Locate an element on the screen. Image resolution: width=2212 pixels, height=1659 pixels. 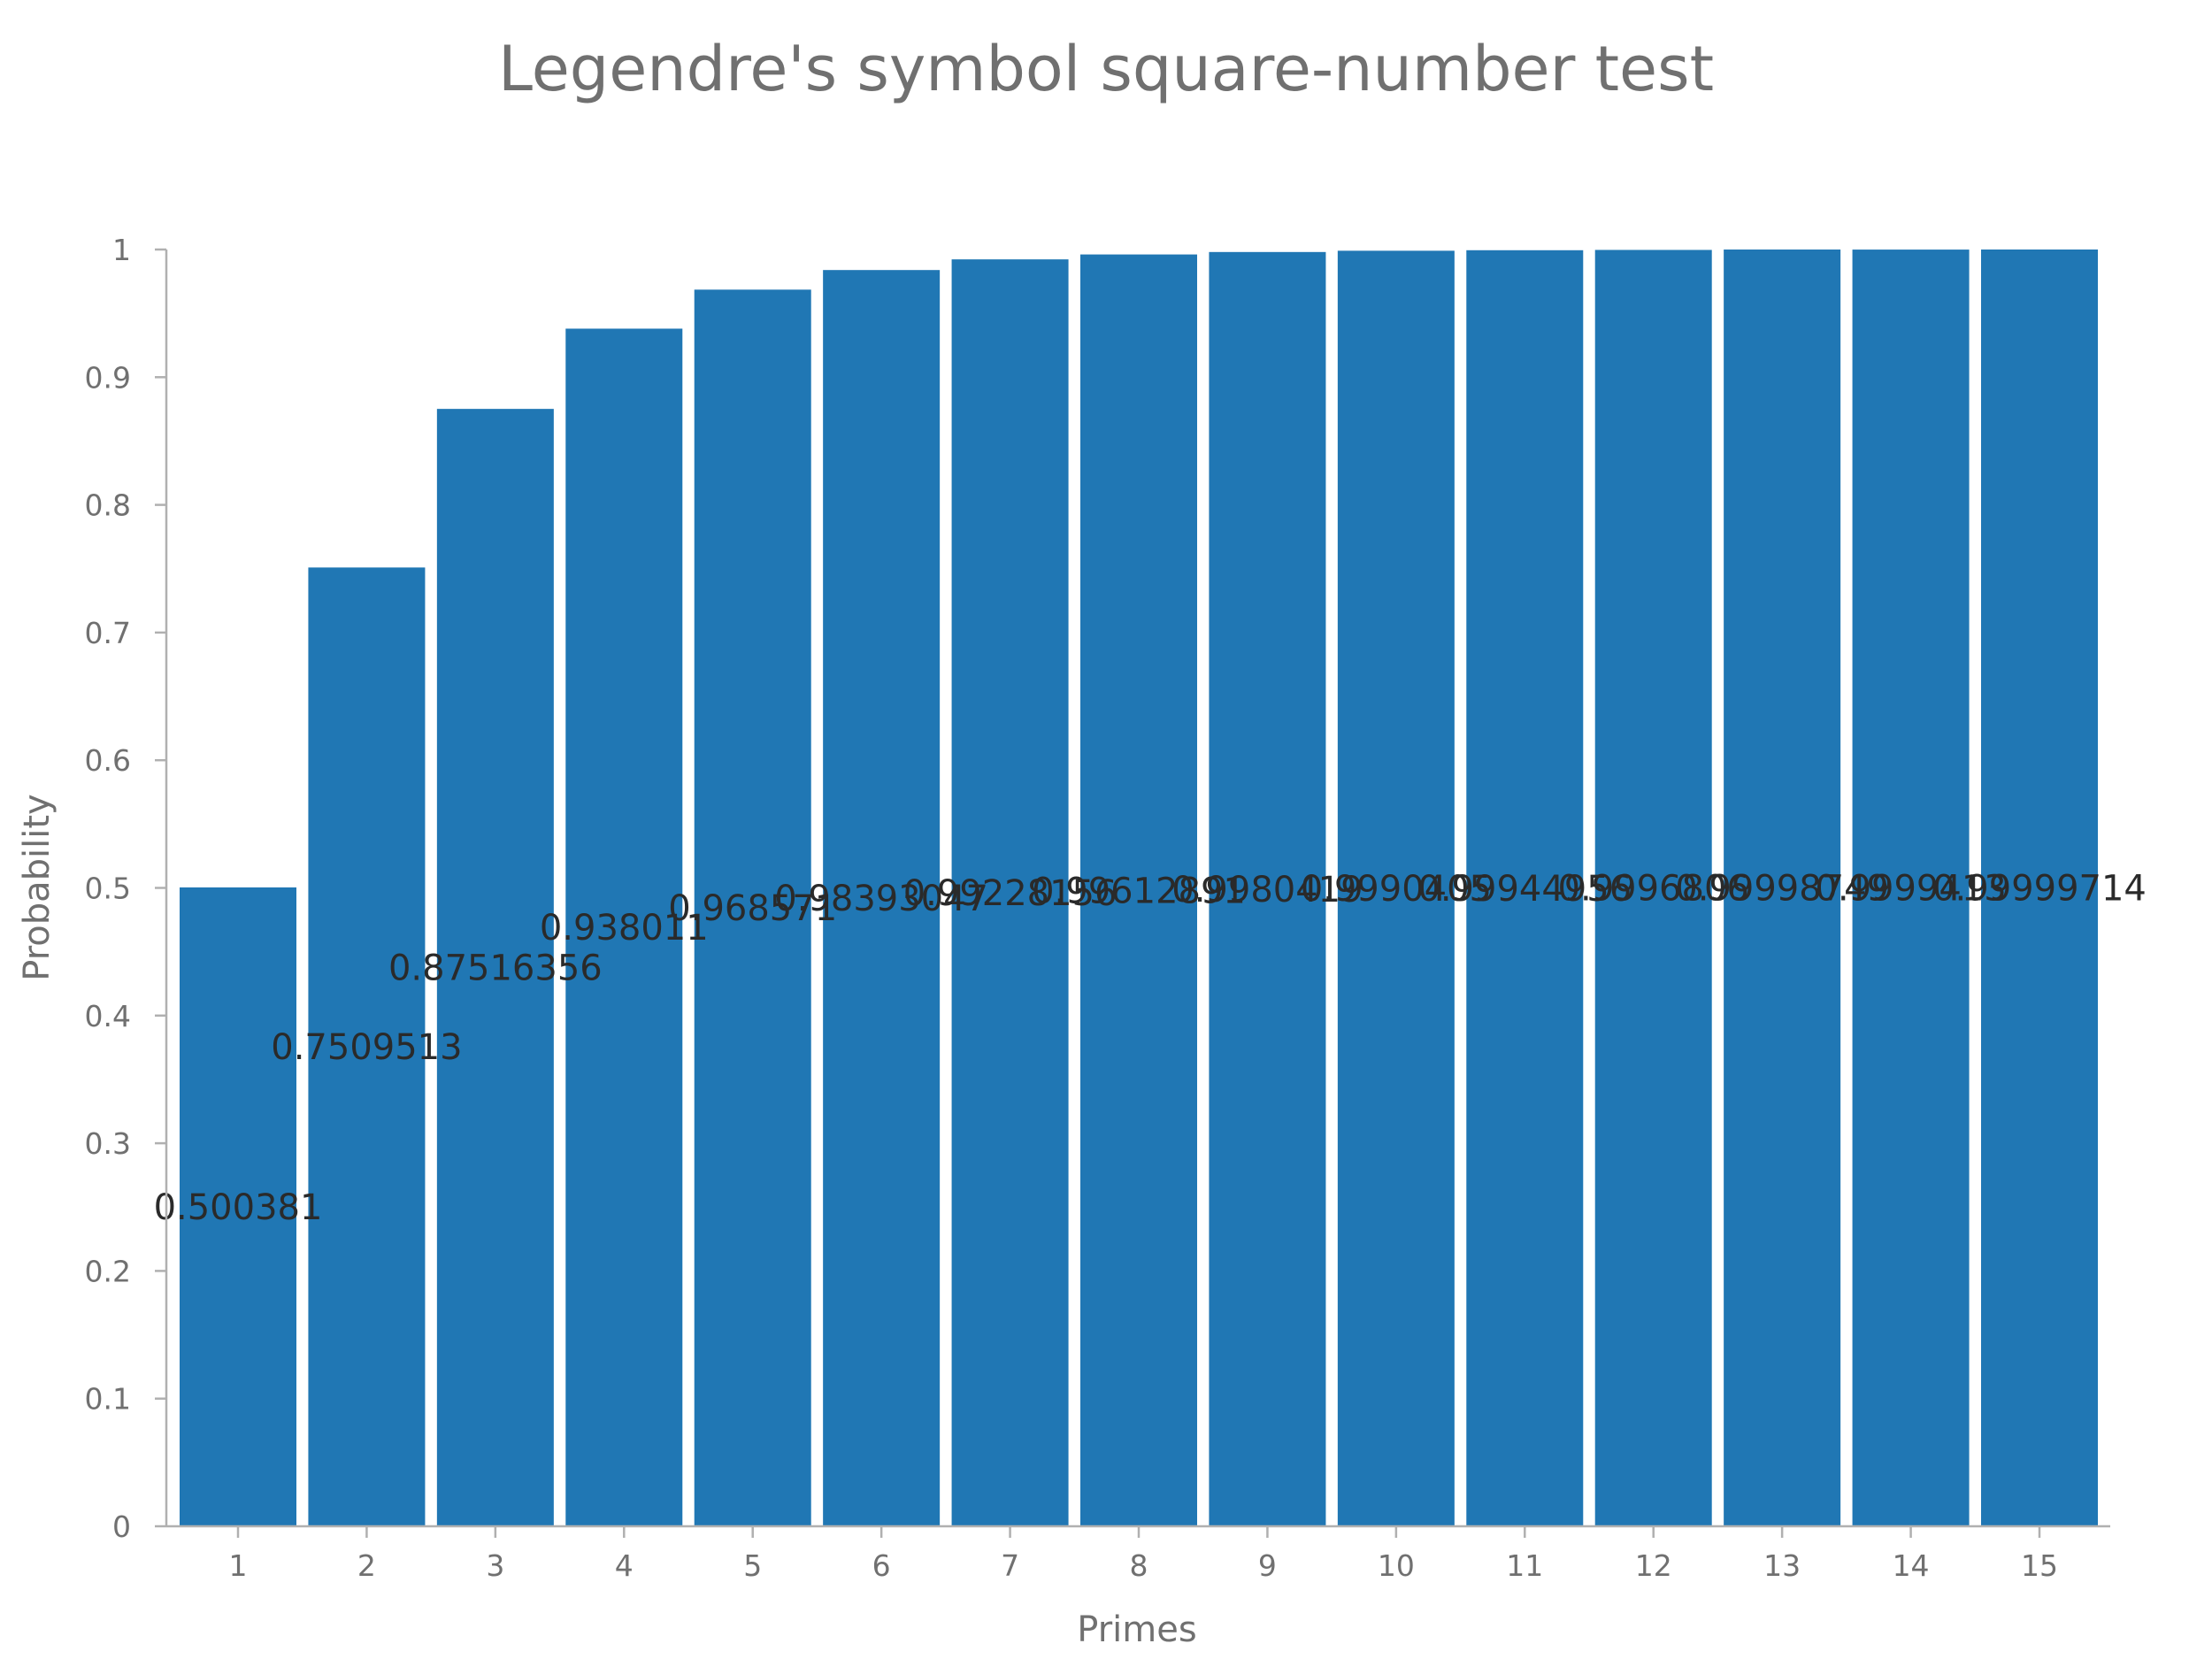
y-axis: 0 0.1 0.2 0.3 0.4 0.5 0.6 0.7 0.8 0.9 1 is located at coordinates (126, 889).